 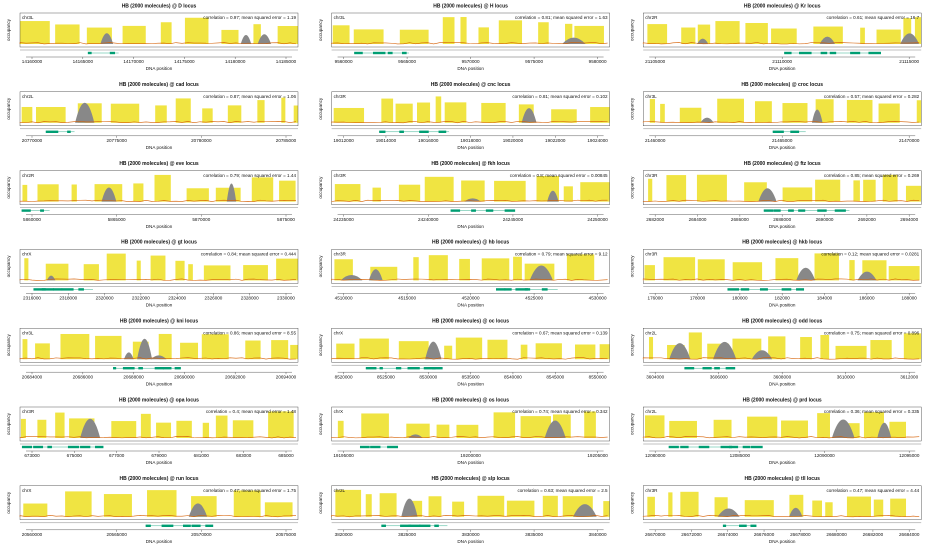 I want to click on x-tick-label: 4530000, so click(x=598, y=298).